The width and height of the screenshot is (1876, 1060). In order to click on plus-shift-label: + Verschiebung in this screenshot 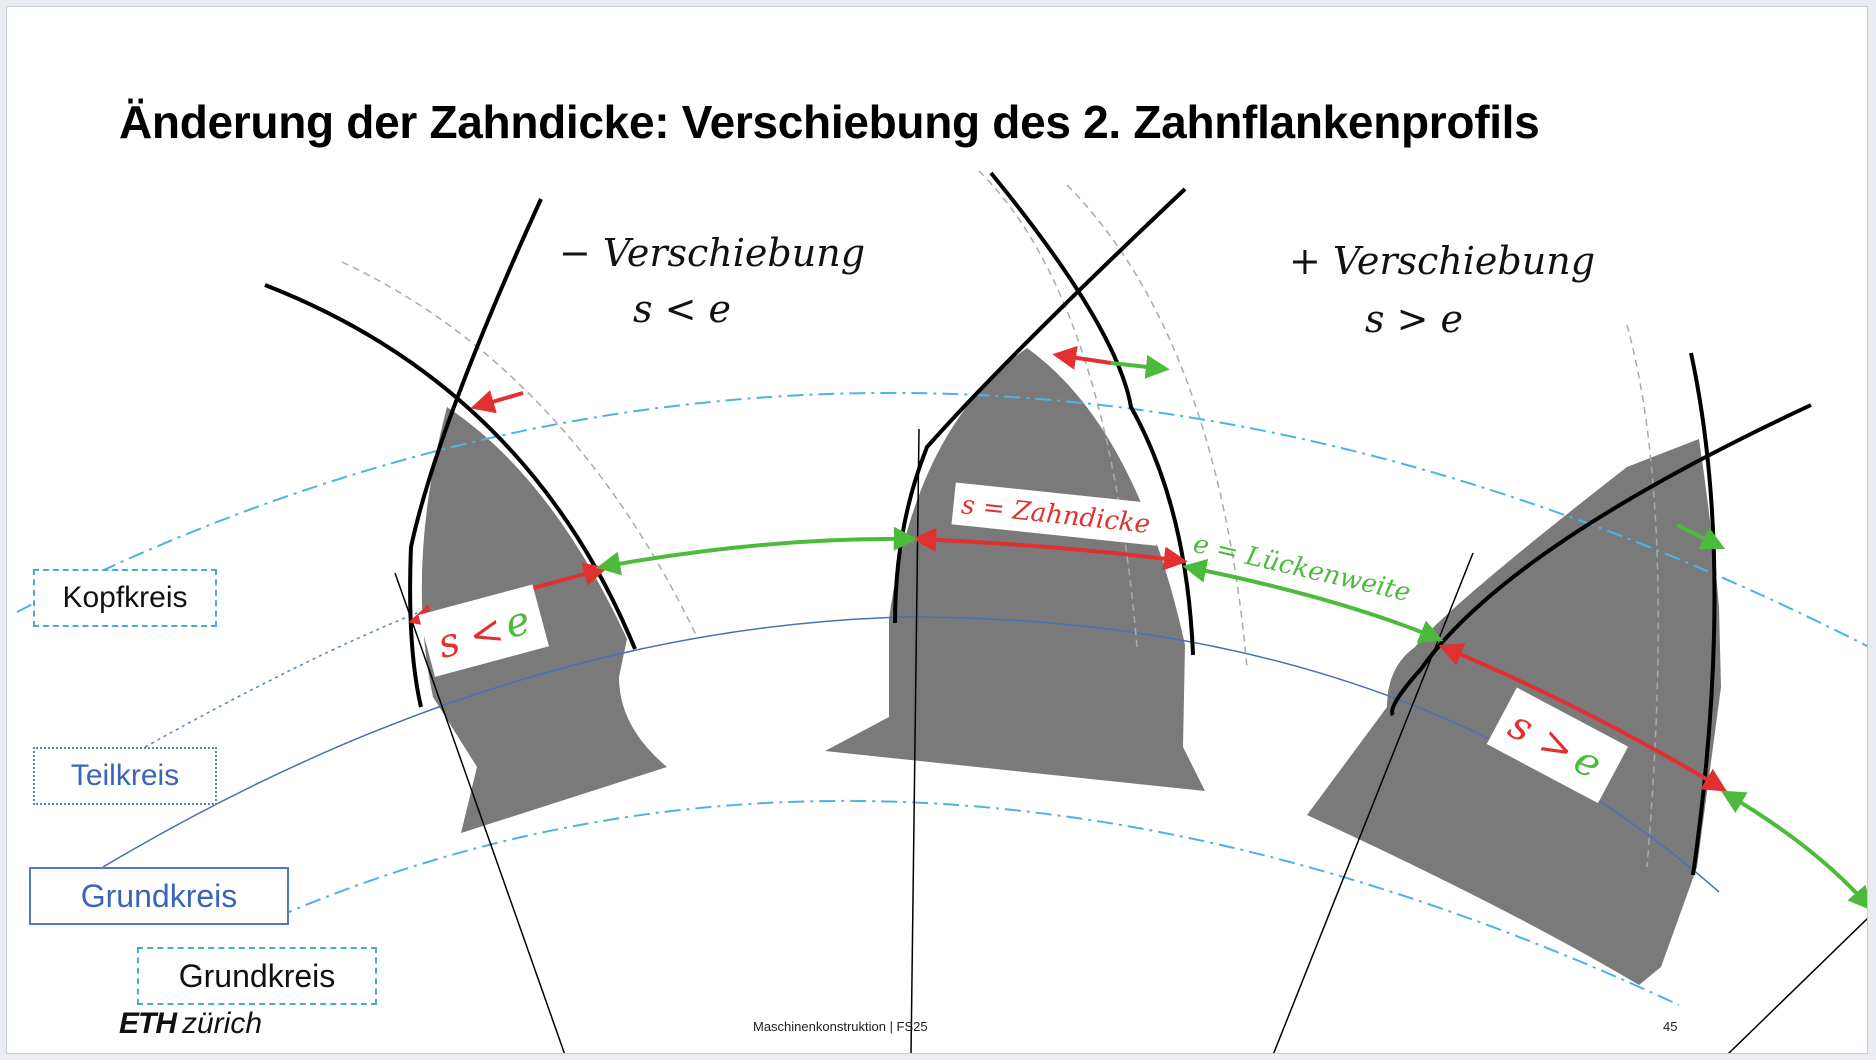, I will do `click(1442, 261)`.